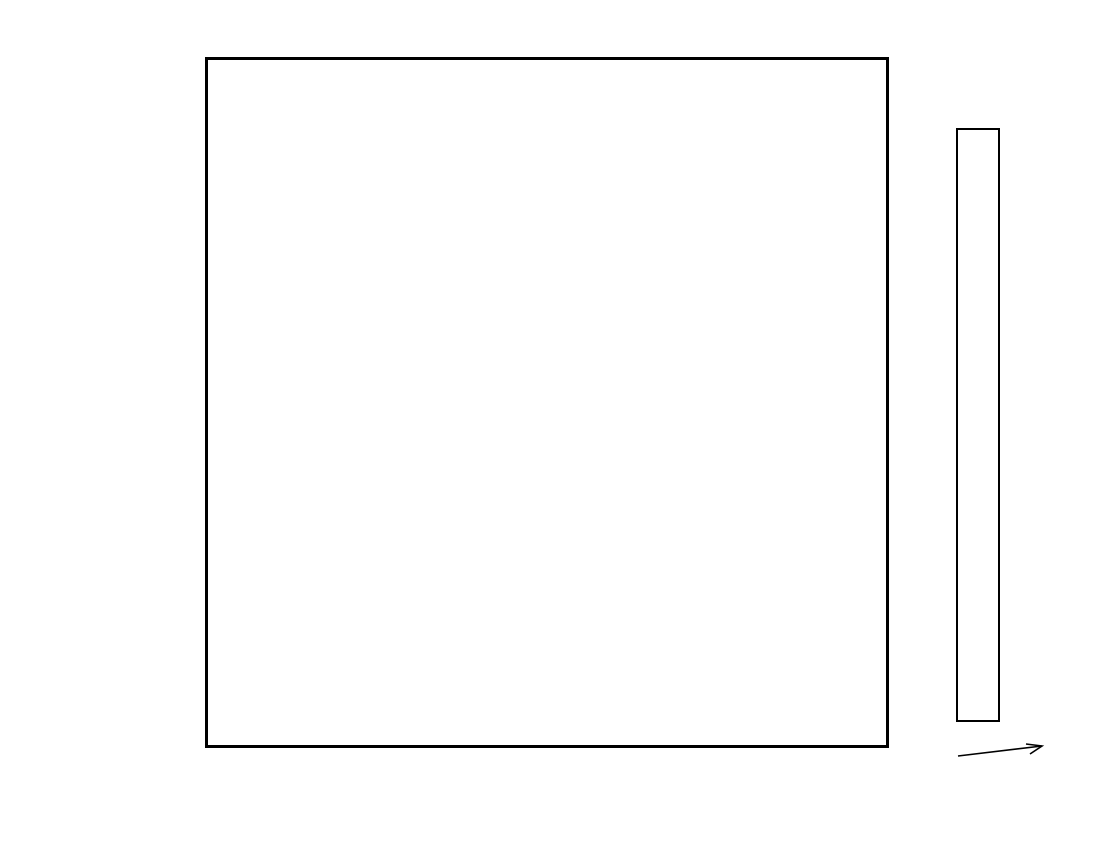 Image resolution: width=1100 pixels, height=850 pixels. What do you see at coordinates (1001, 750) in the screenshot?
I see `wind-scale-arrow-icon` at bounding box center [1001, 750].